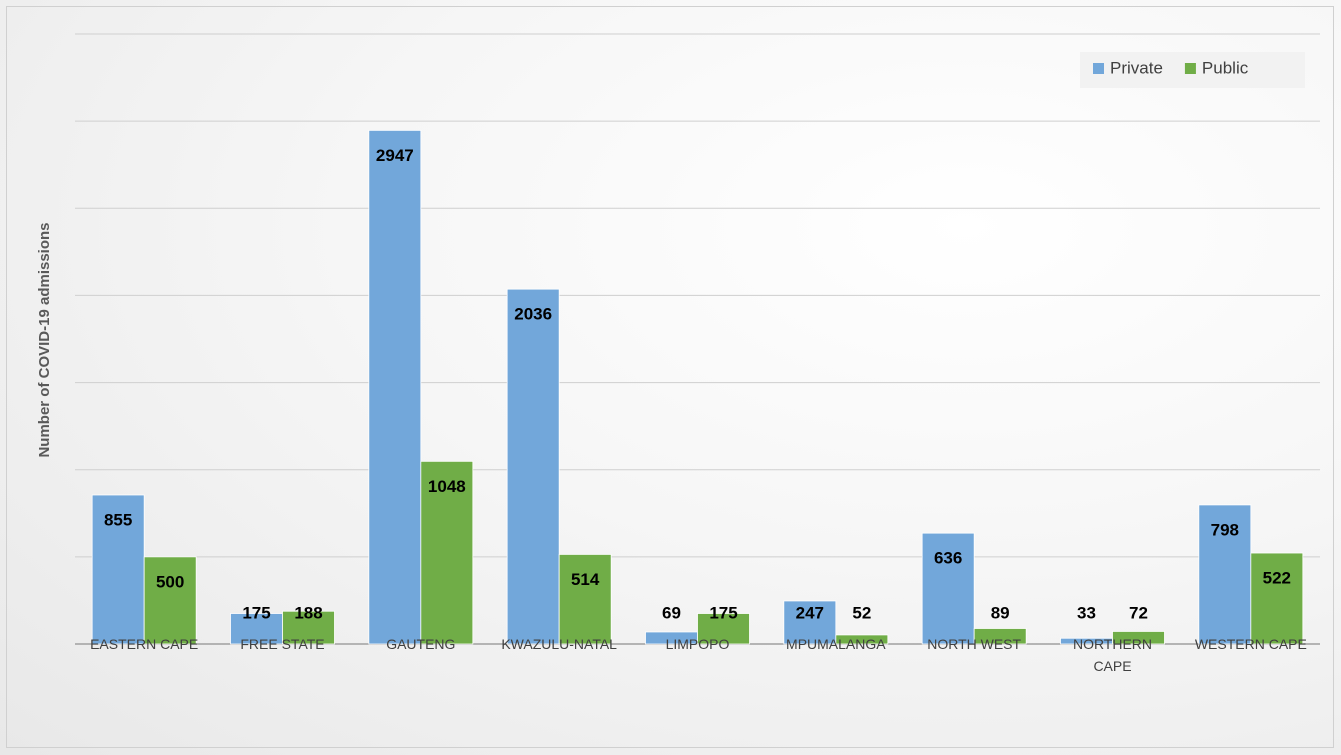 The width and height of the screenshot is (1341, 755). I want to click on x-tick-label: GAUTENG, so click(421, 644).